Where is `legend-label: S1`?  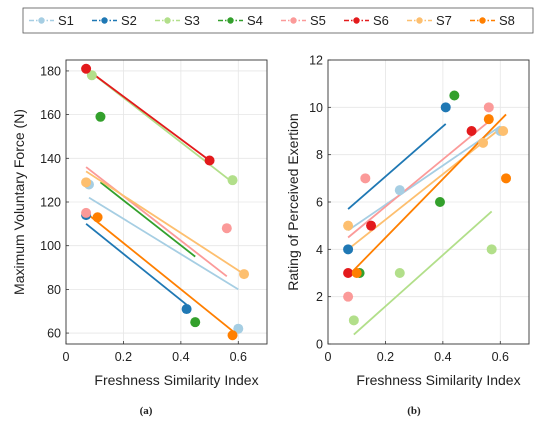
legend-label: S1 is located at coordinates (66, 20).